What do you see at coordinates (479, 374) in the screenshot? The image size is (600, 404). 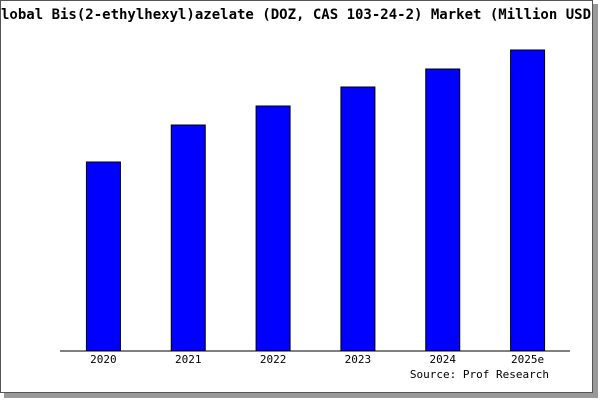 I see `source: Source: Prof Research` at bounding box center [479, 374].